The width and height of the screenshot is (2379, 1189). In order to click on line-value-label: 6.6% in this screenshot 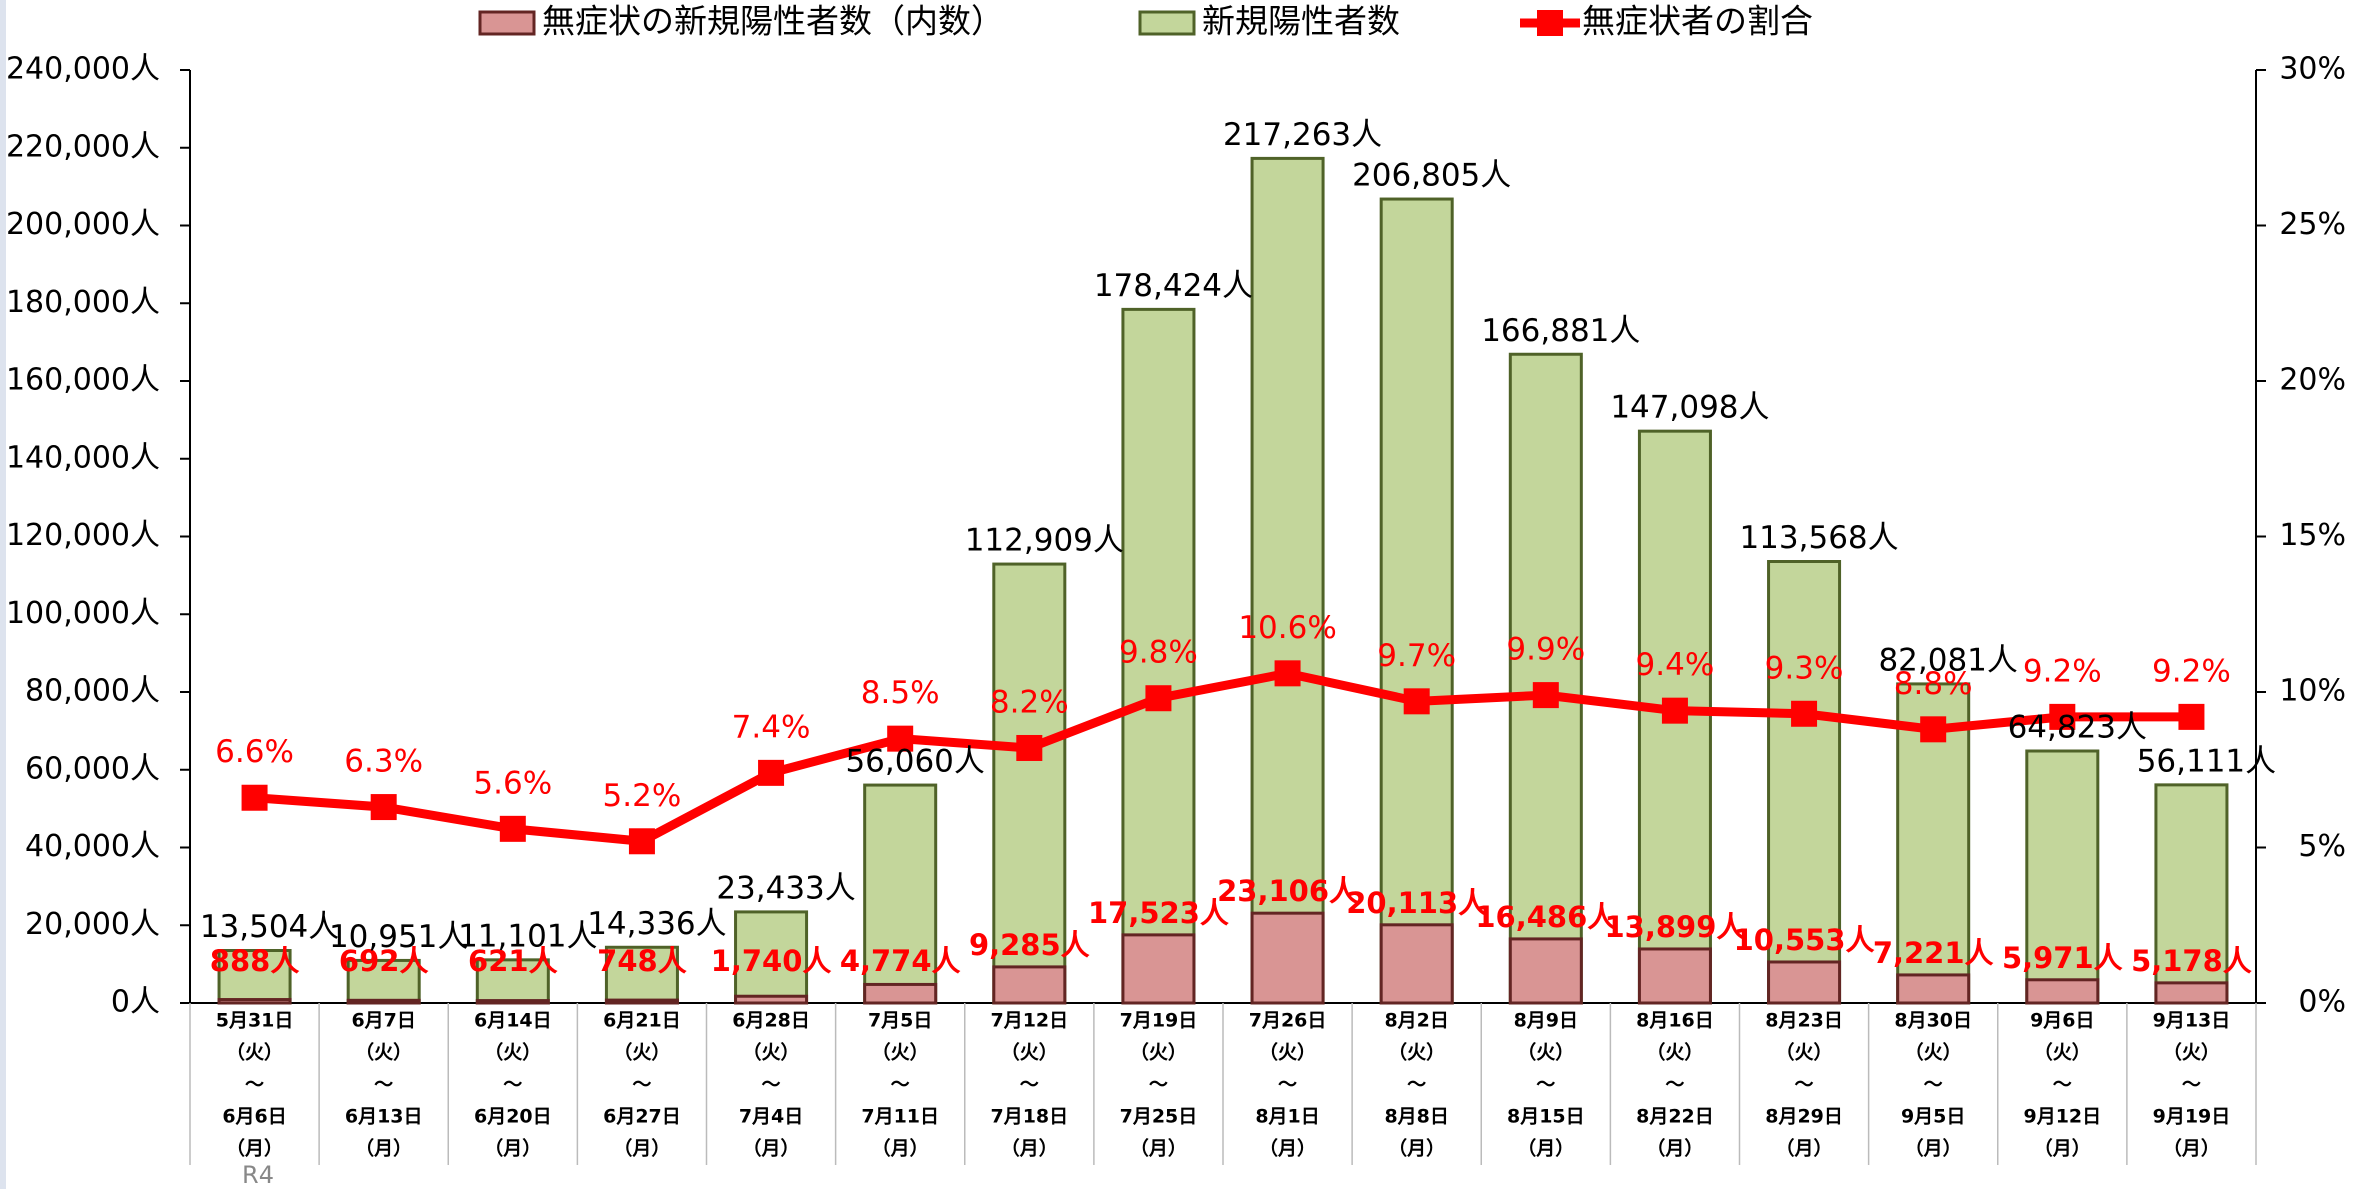, I will do `click(254, 752)`.